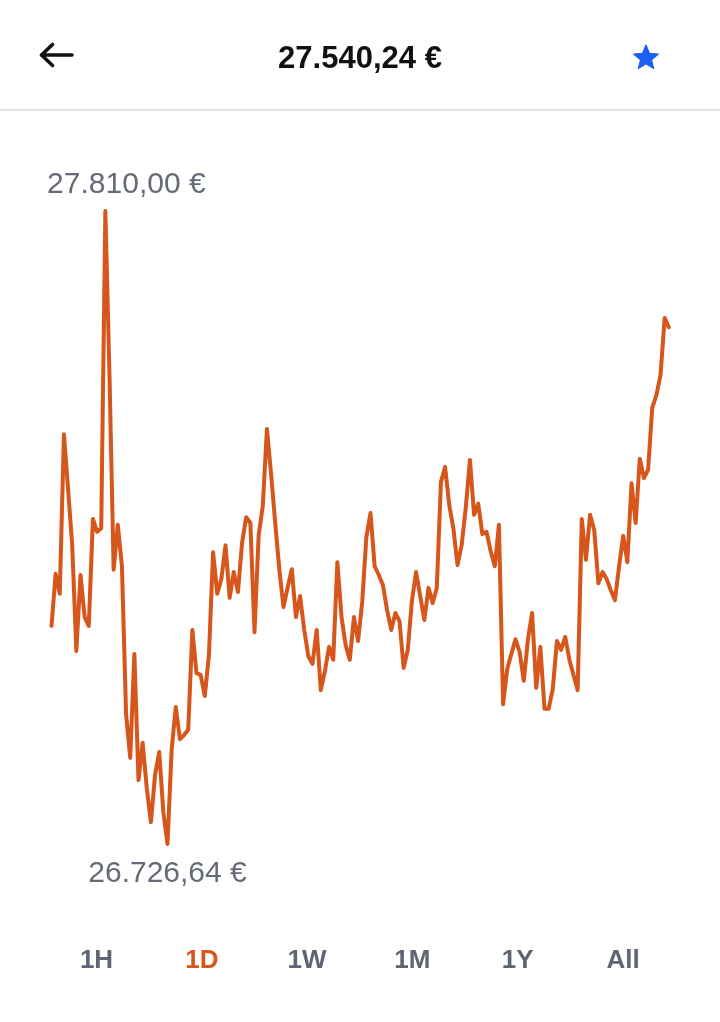  I want to click on text: All, so click(623, 959).